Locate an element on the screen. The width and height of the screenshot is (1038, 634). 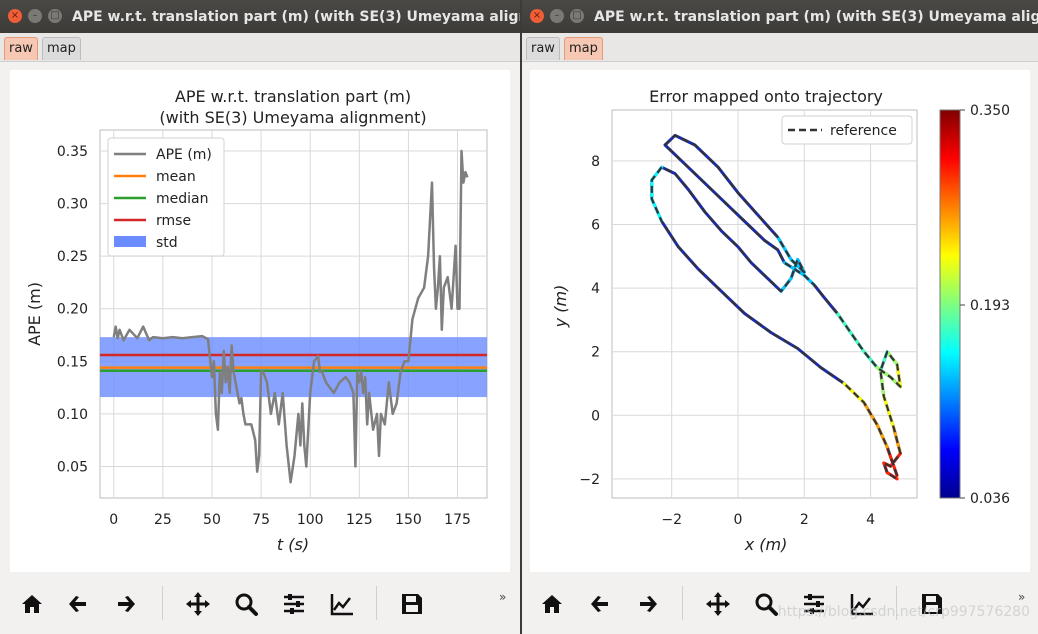
x-tick-label: 50 is located at coordinates (212, 520).